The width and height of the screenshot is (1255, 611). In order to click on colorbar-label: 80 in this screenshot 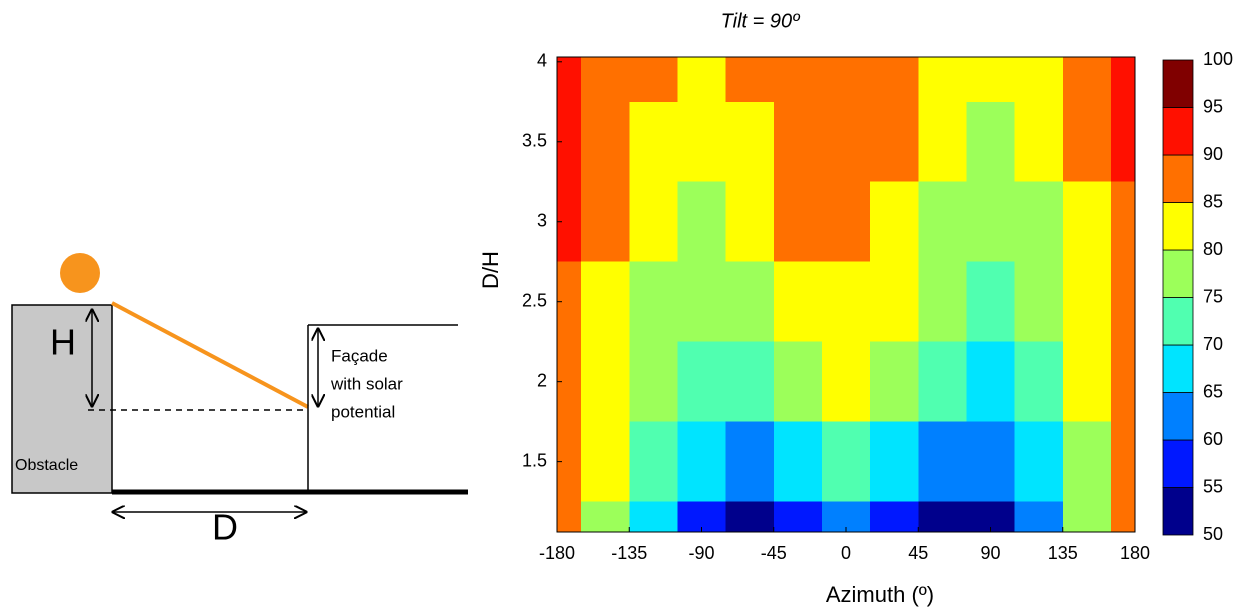, I will do `click(1213, 249)`.